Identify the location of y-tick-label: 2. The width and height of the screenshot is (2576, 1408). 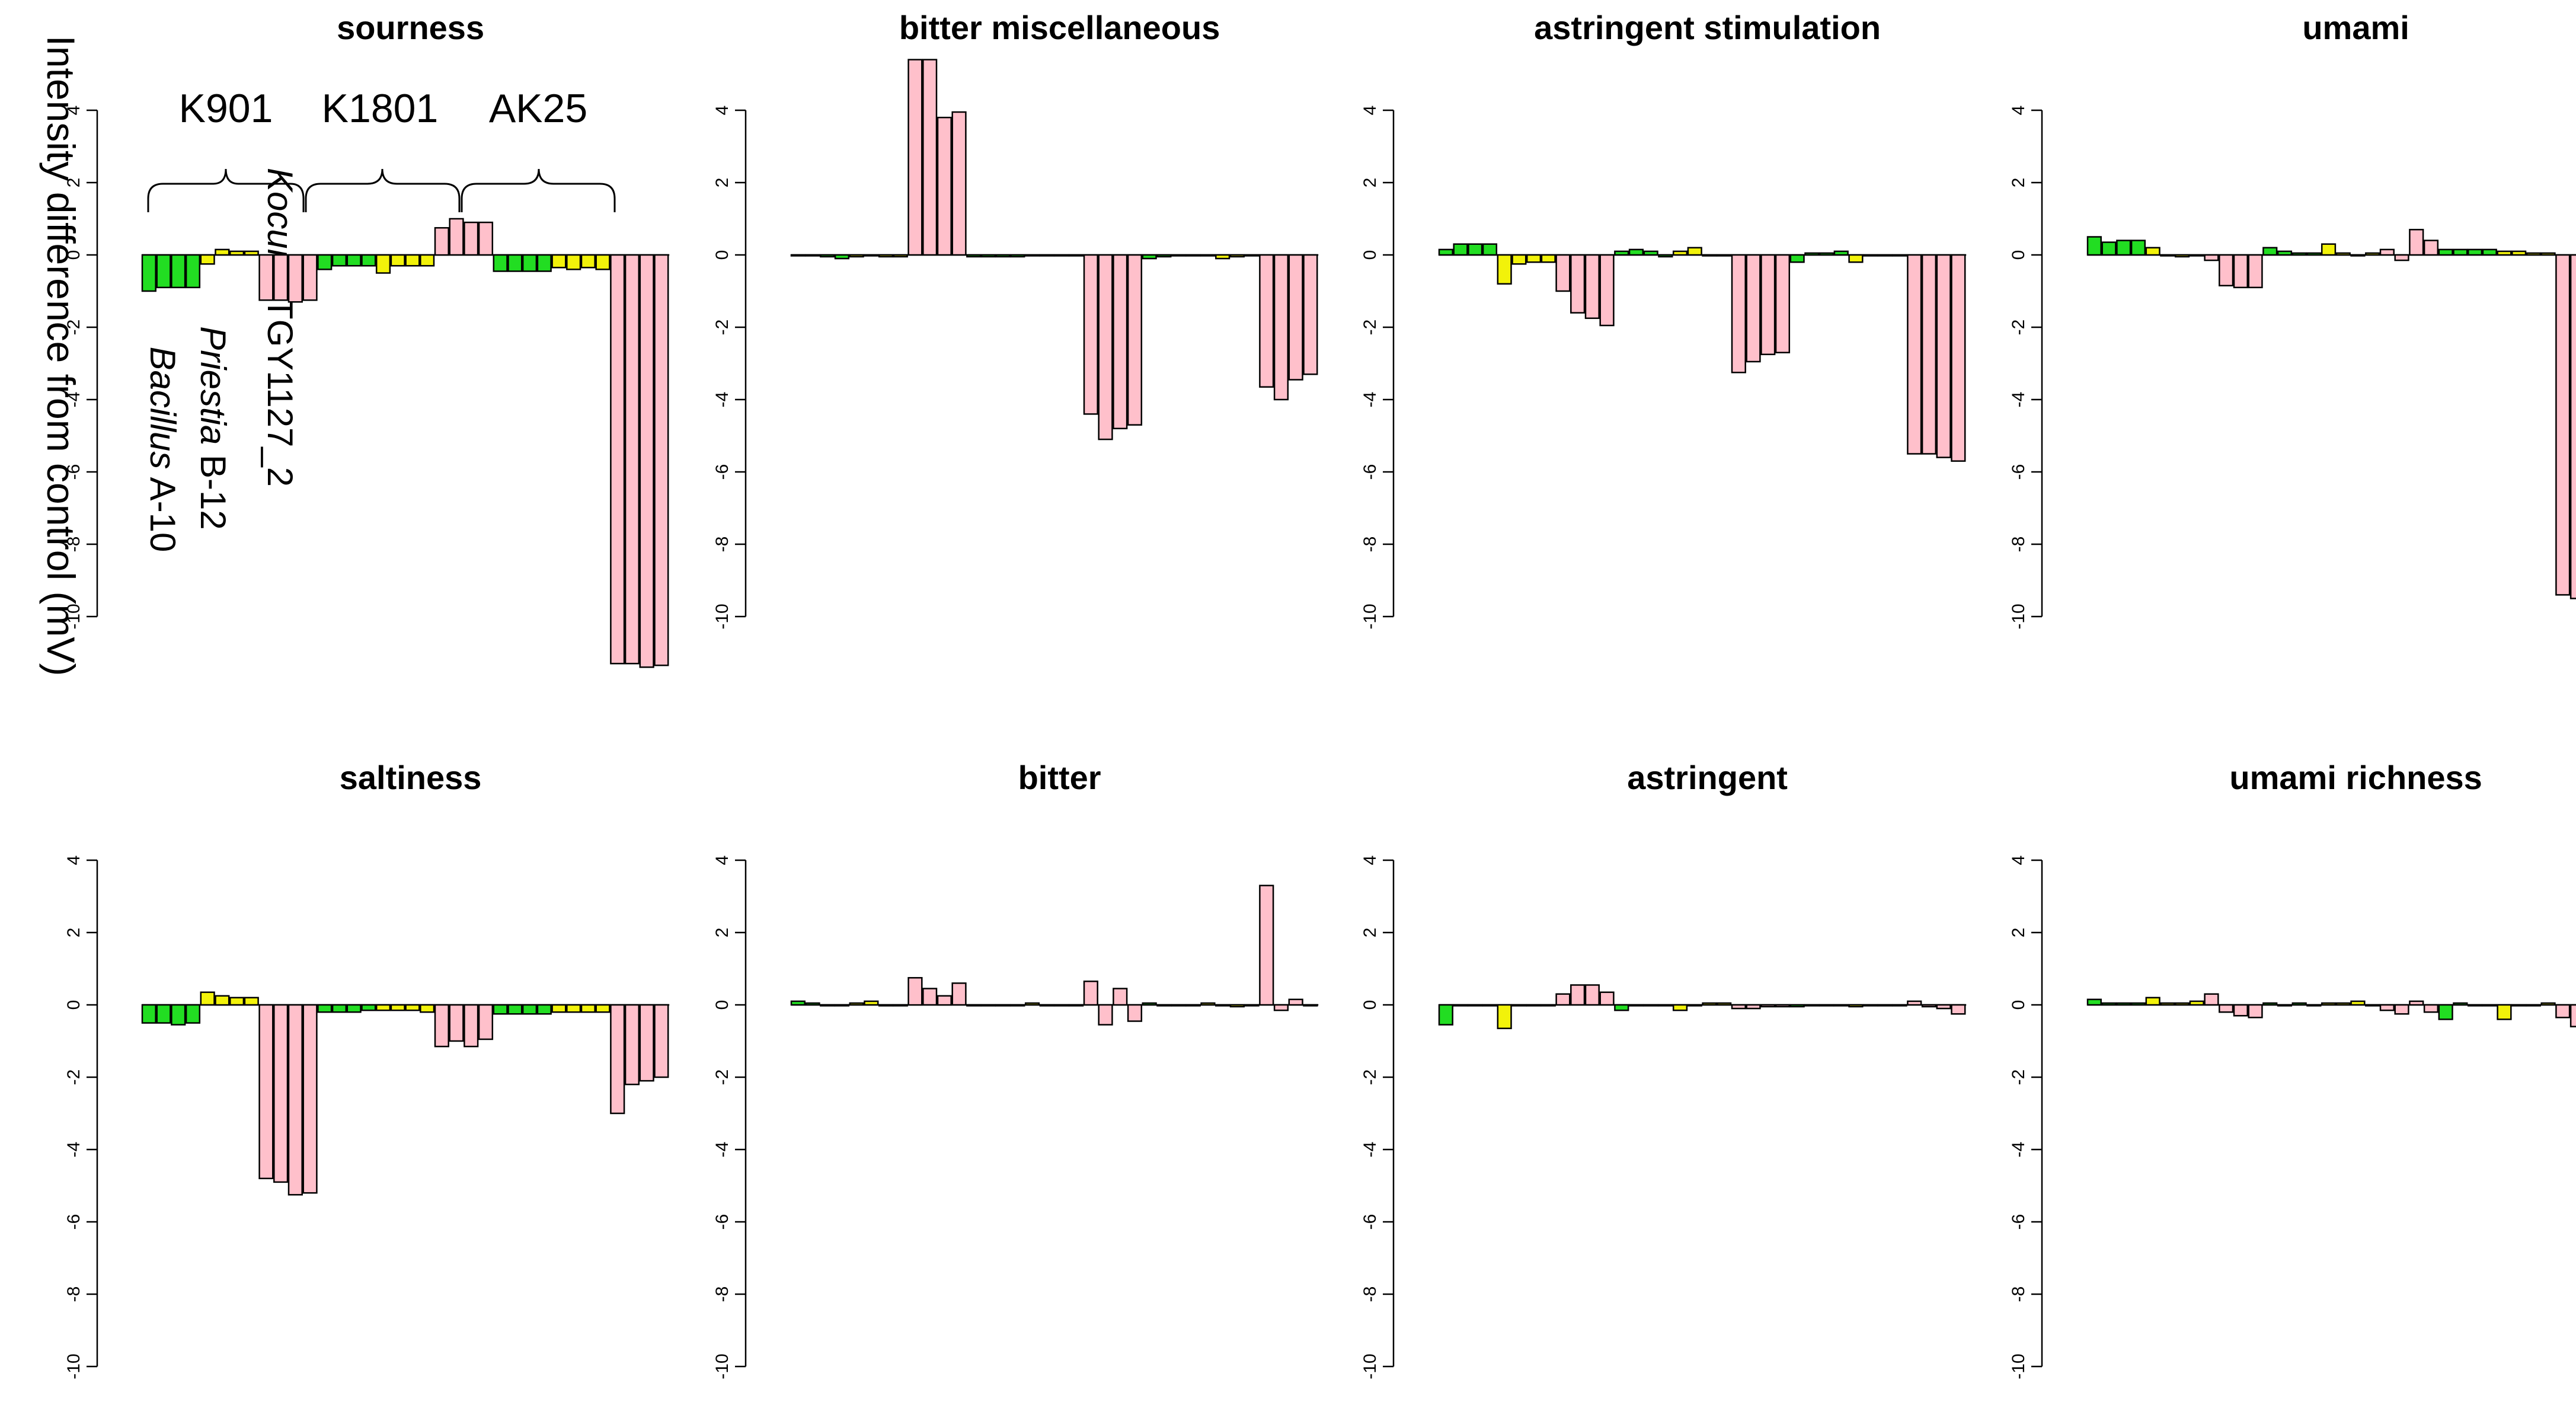
(1370, 933).